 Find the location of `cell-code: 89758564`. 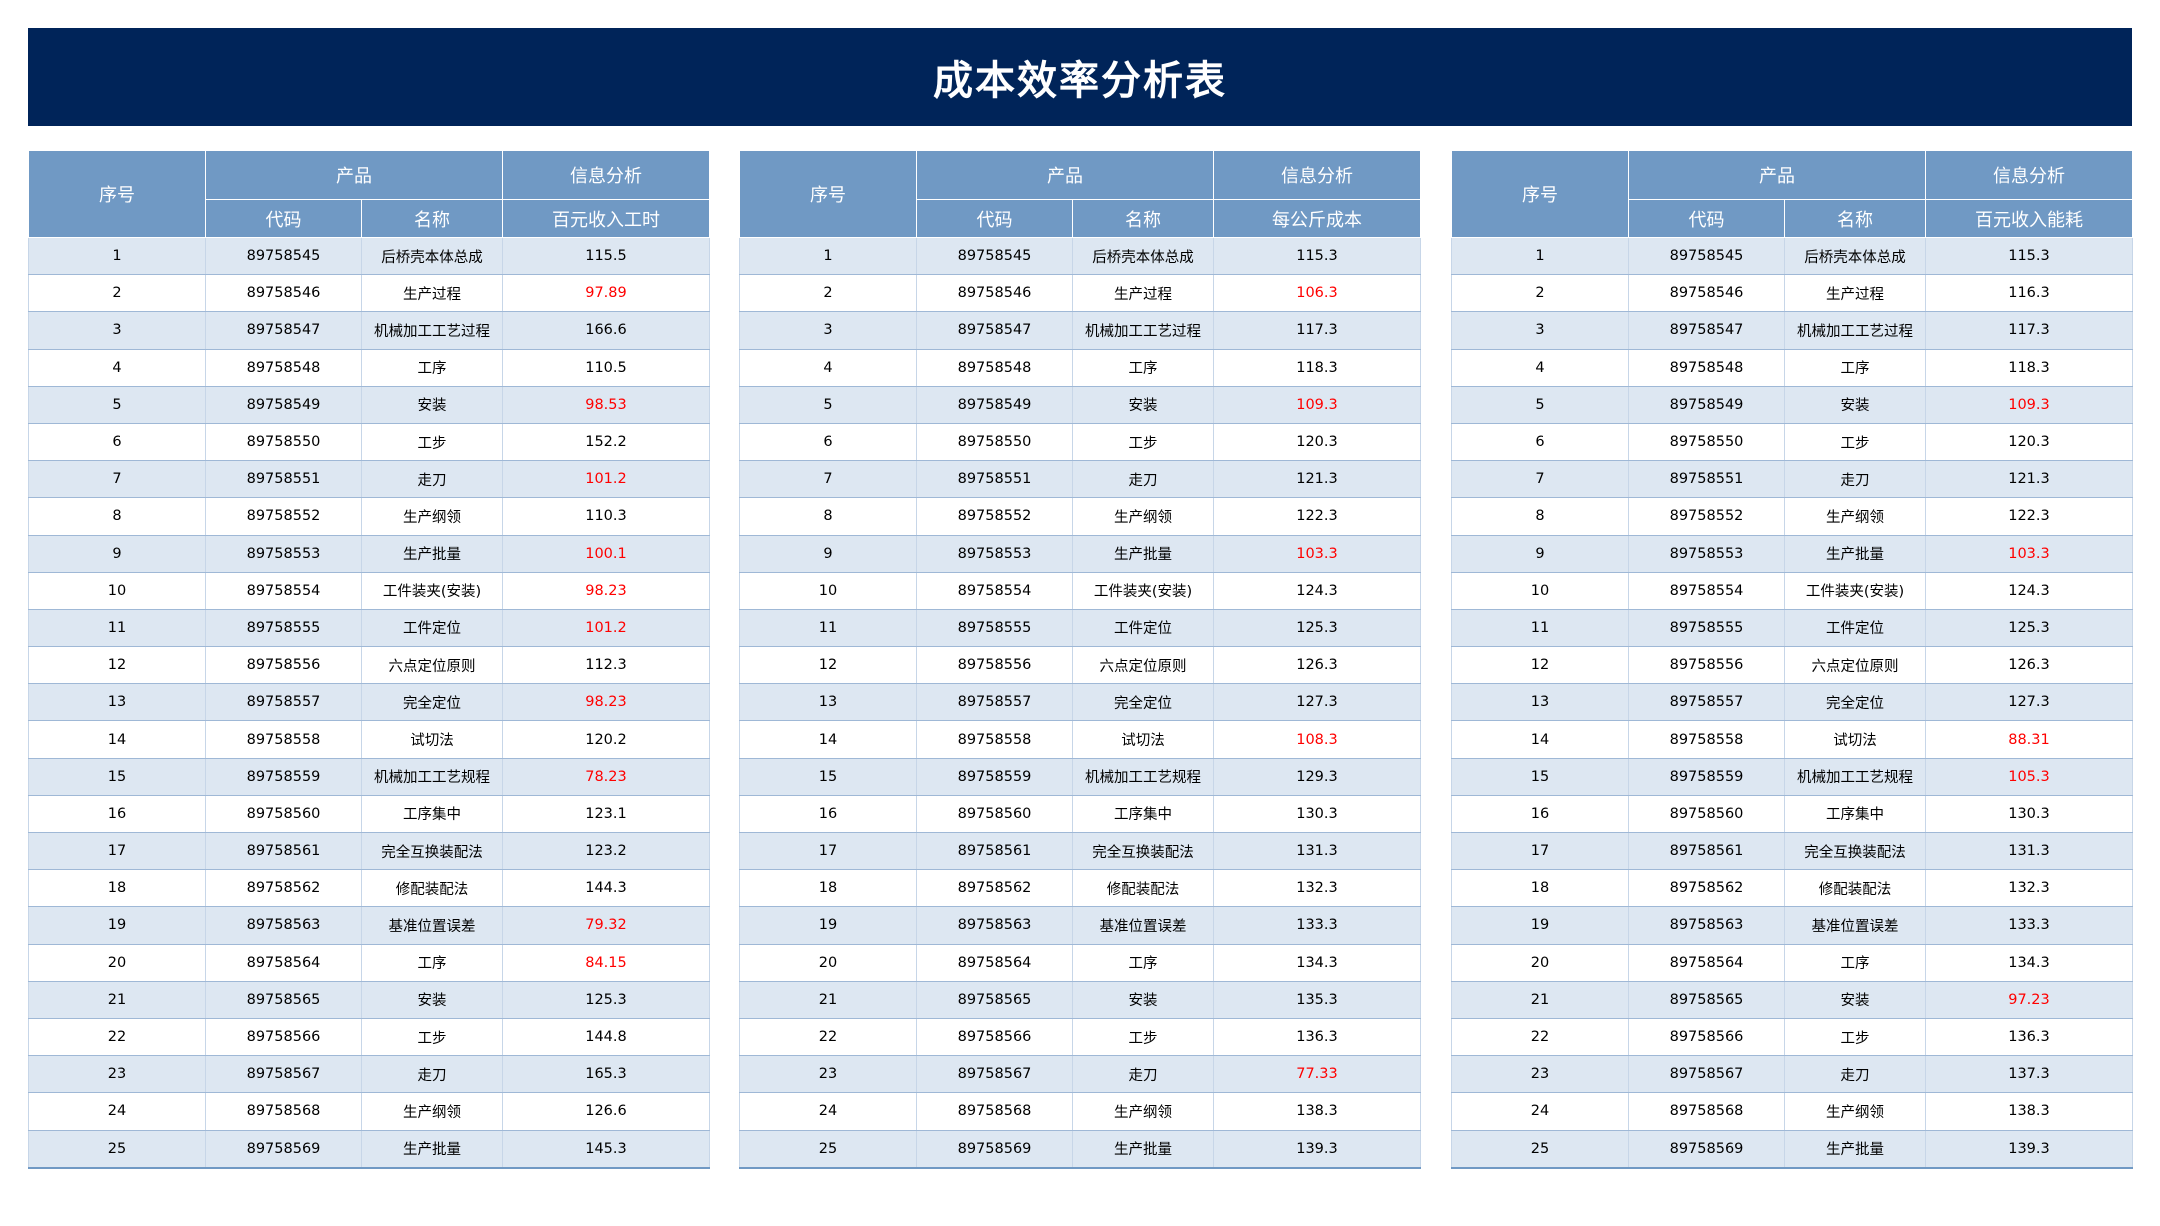

cell-code: 89758564 is located at coordinates (283, 962).